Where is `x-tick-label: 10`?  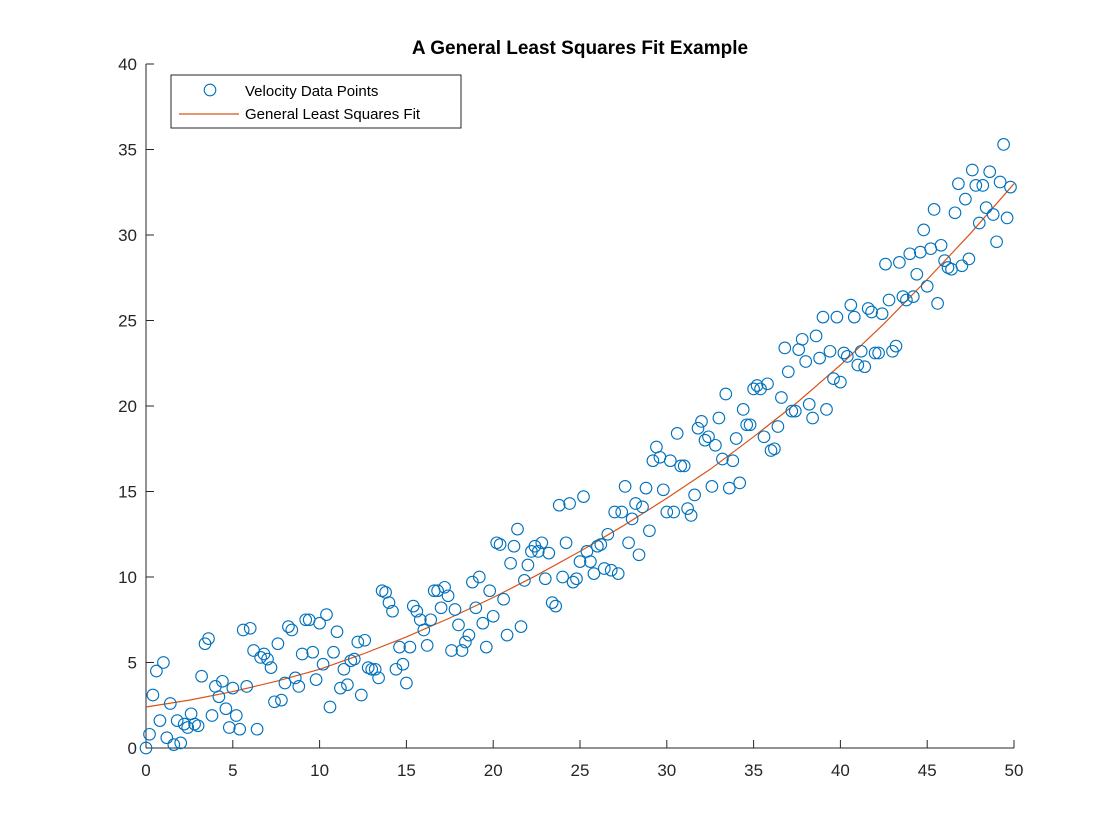 x-tick-label: 10 is located at coordinates (319, 770).